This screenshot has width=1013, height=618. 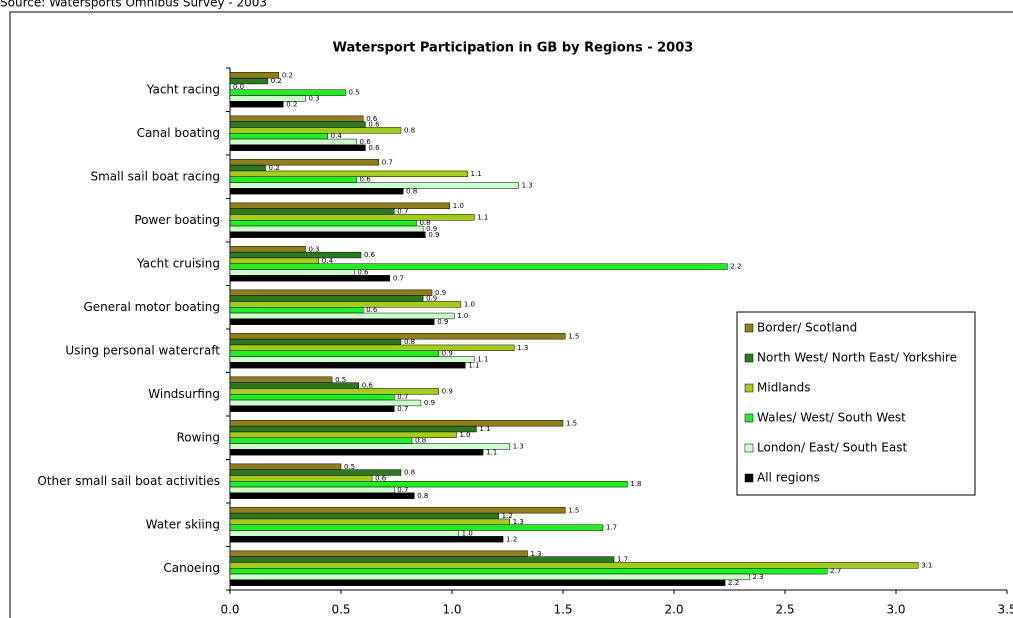 I want to click on y-tick-label: Yacht cruising, so click(x=178, y=263).